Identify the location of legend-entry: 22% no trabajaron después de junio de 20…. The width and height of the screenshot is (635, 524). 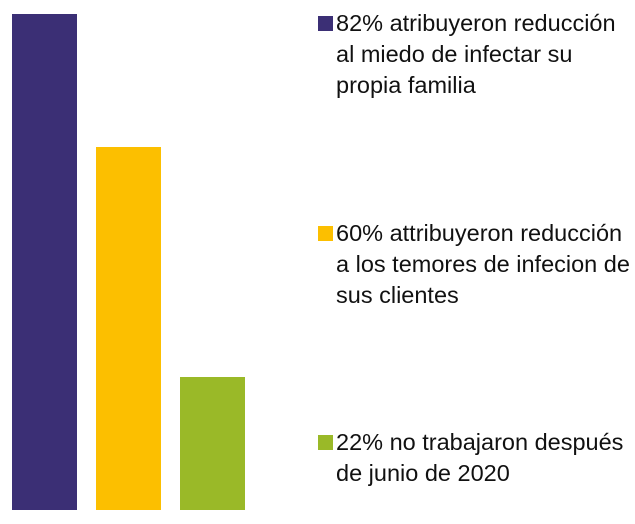
(476, 458).